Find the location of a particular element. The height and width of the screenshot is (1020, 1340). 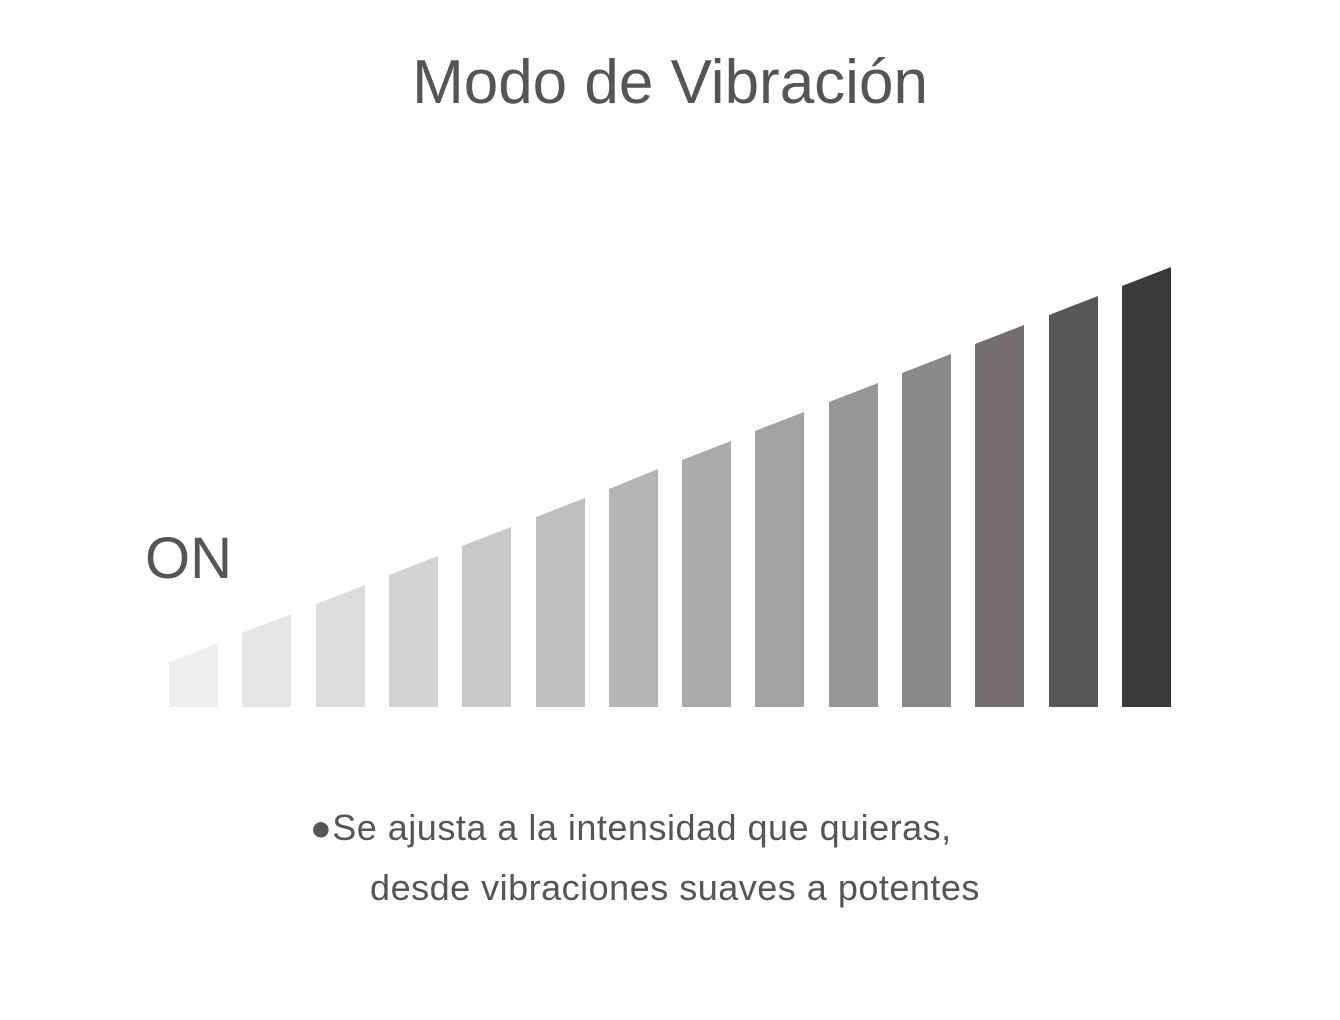

description-line: desde vibraciones suaves a potentes is located at coordinates (675, 887).